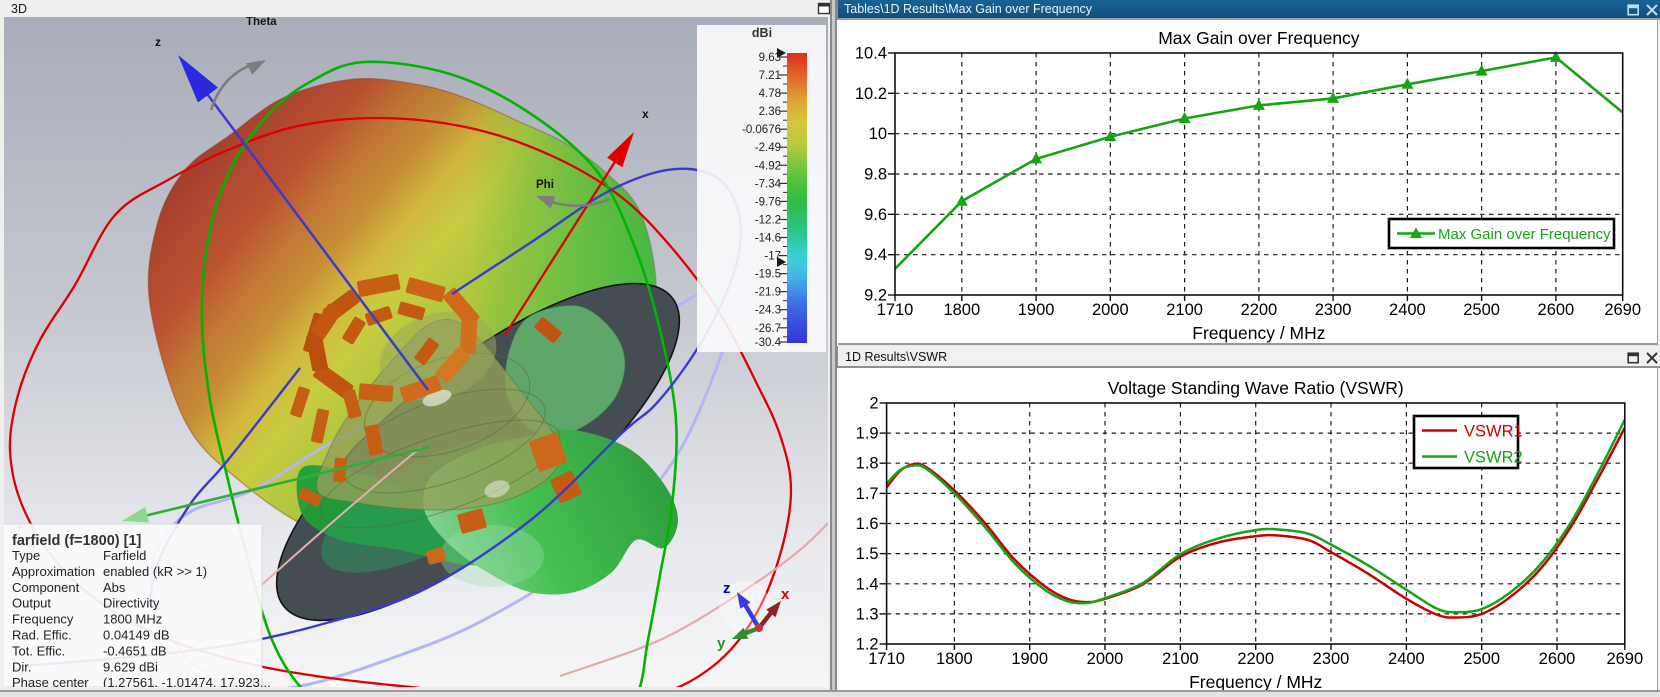  I want to click on svg-text: 9.8, so click(875, 175).